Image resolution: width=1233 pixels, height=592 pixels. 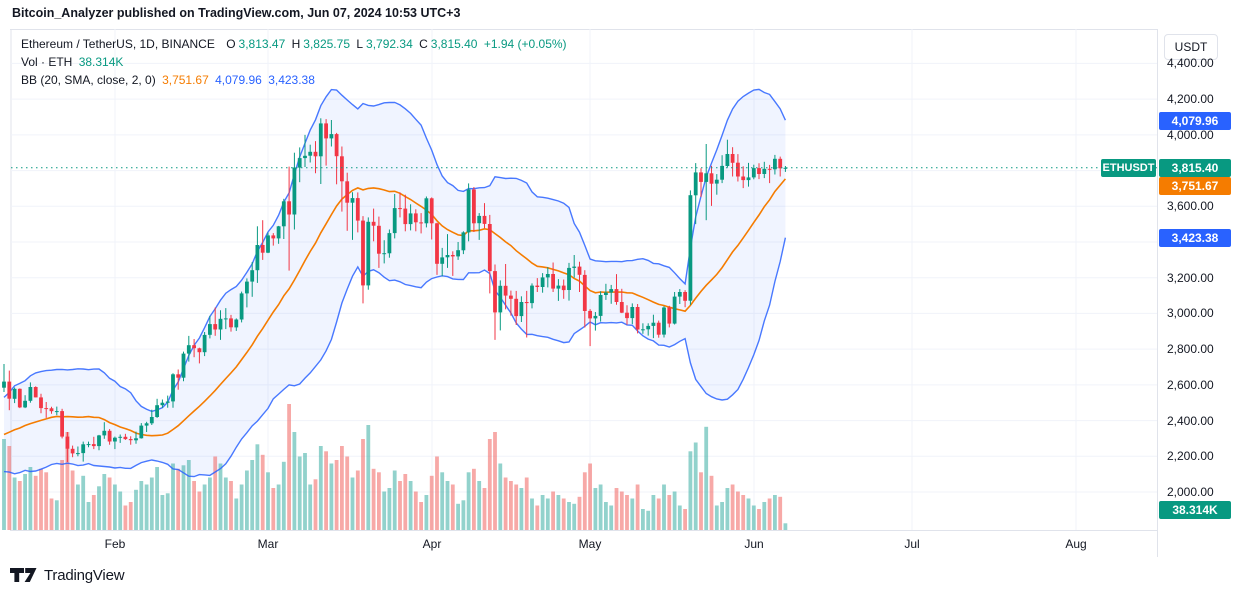 What do you see at coordinates (101, 62) in the screenshot?
I see `volume-value: 38.314K` at bounding box center [101, 62].